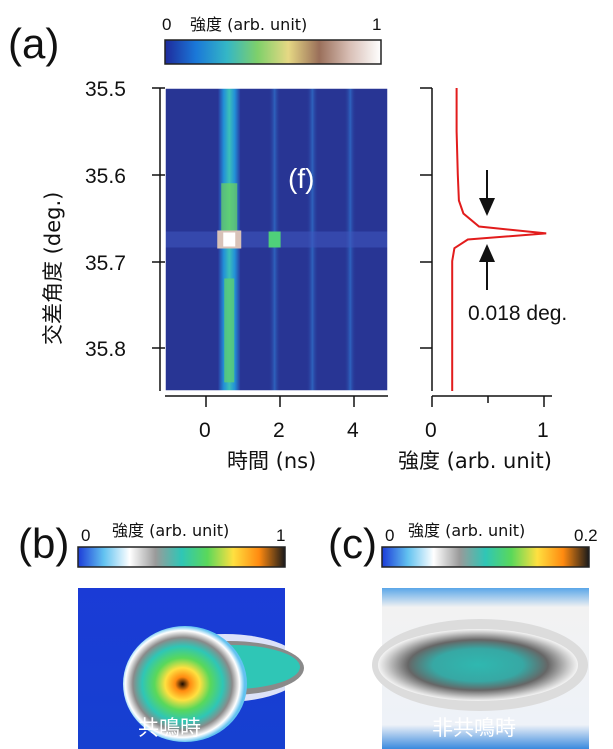 This screenshot has width=613, height=749. Describe the element at coordinates (279, 430) in the screenshot. I see `x-tick-label: 2` at that location.